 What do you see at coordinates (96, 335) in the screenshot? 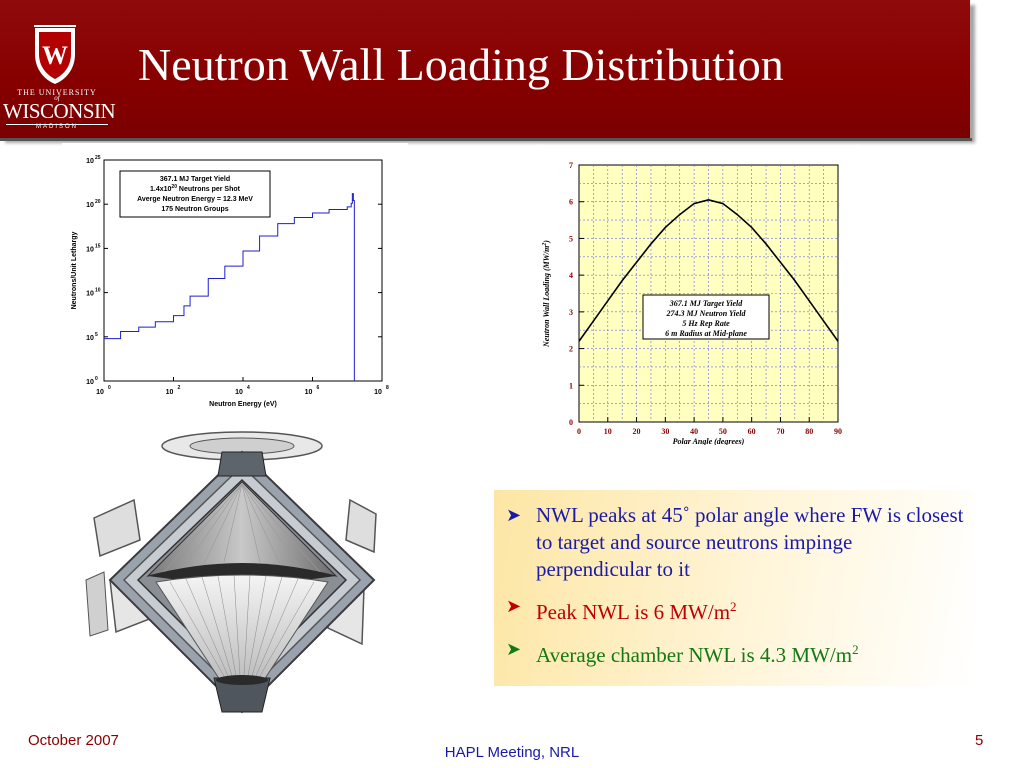
I see `y-tick-exponent: 5` at bounding box center [96, 335].